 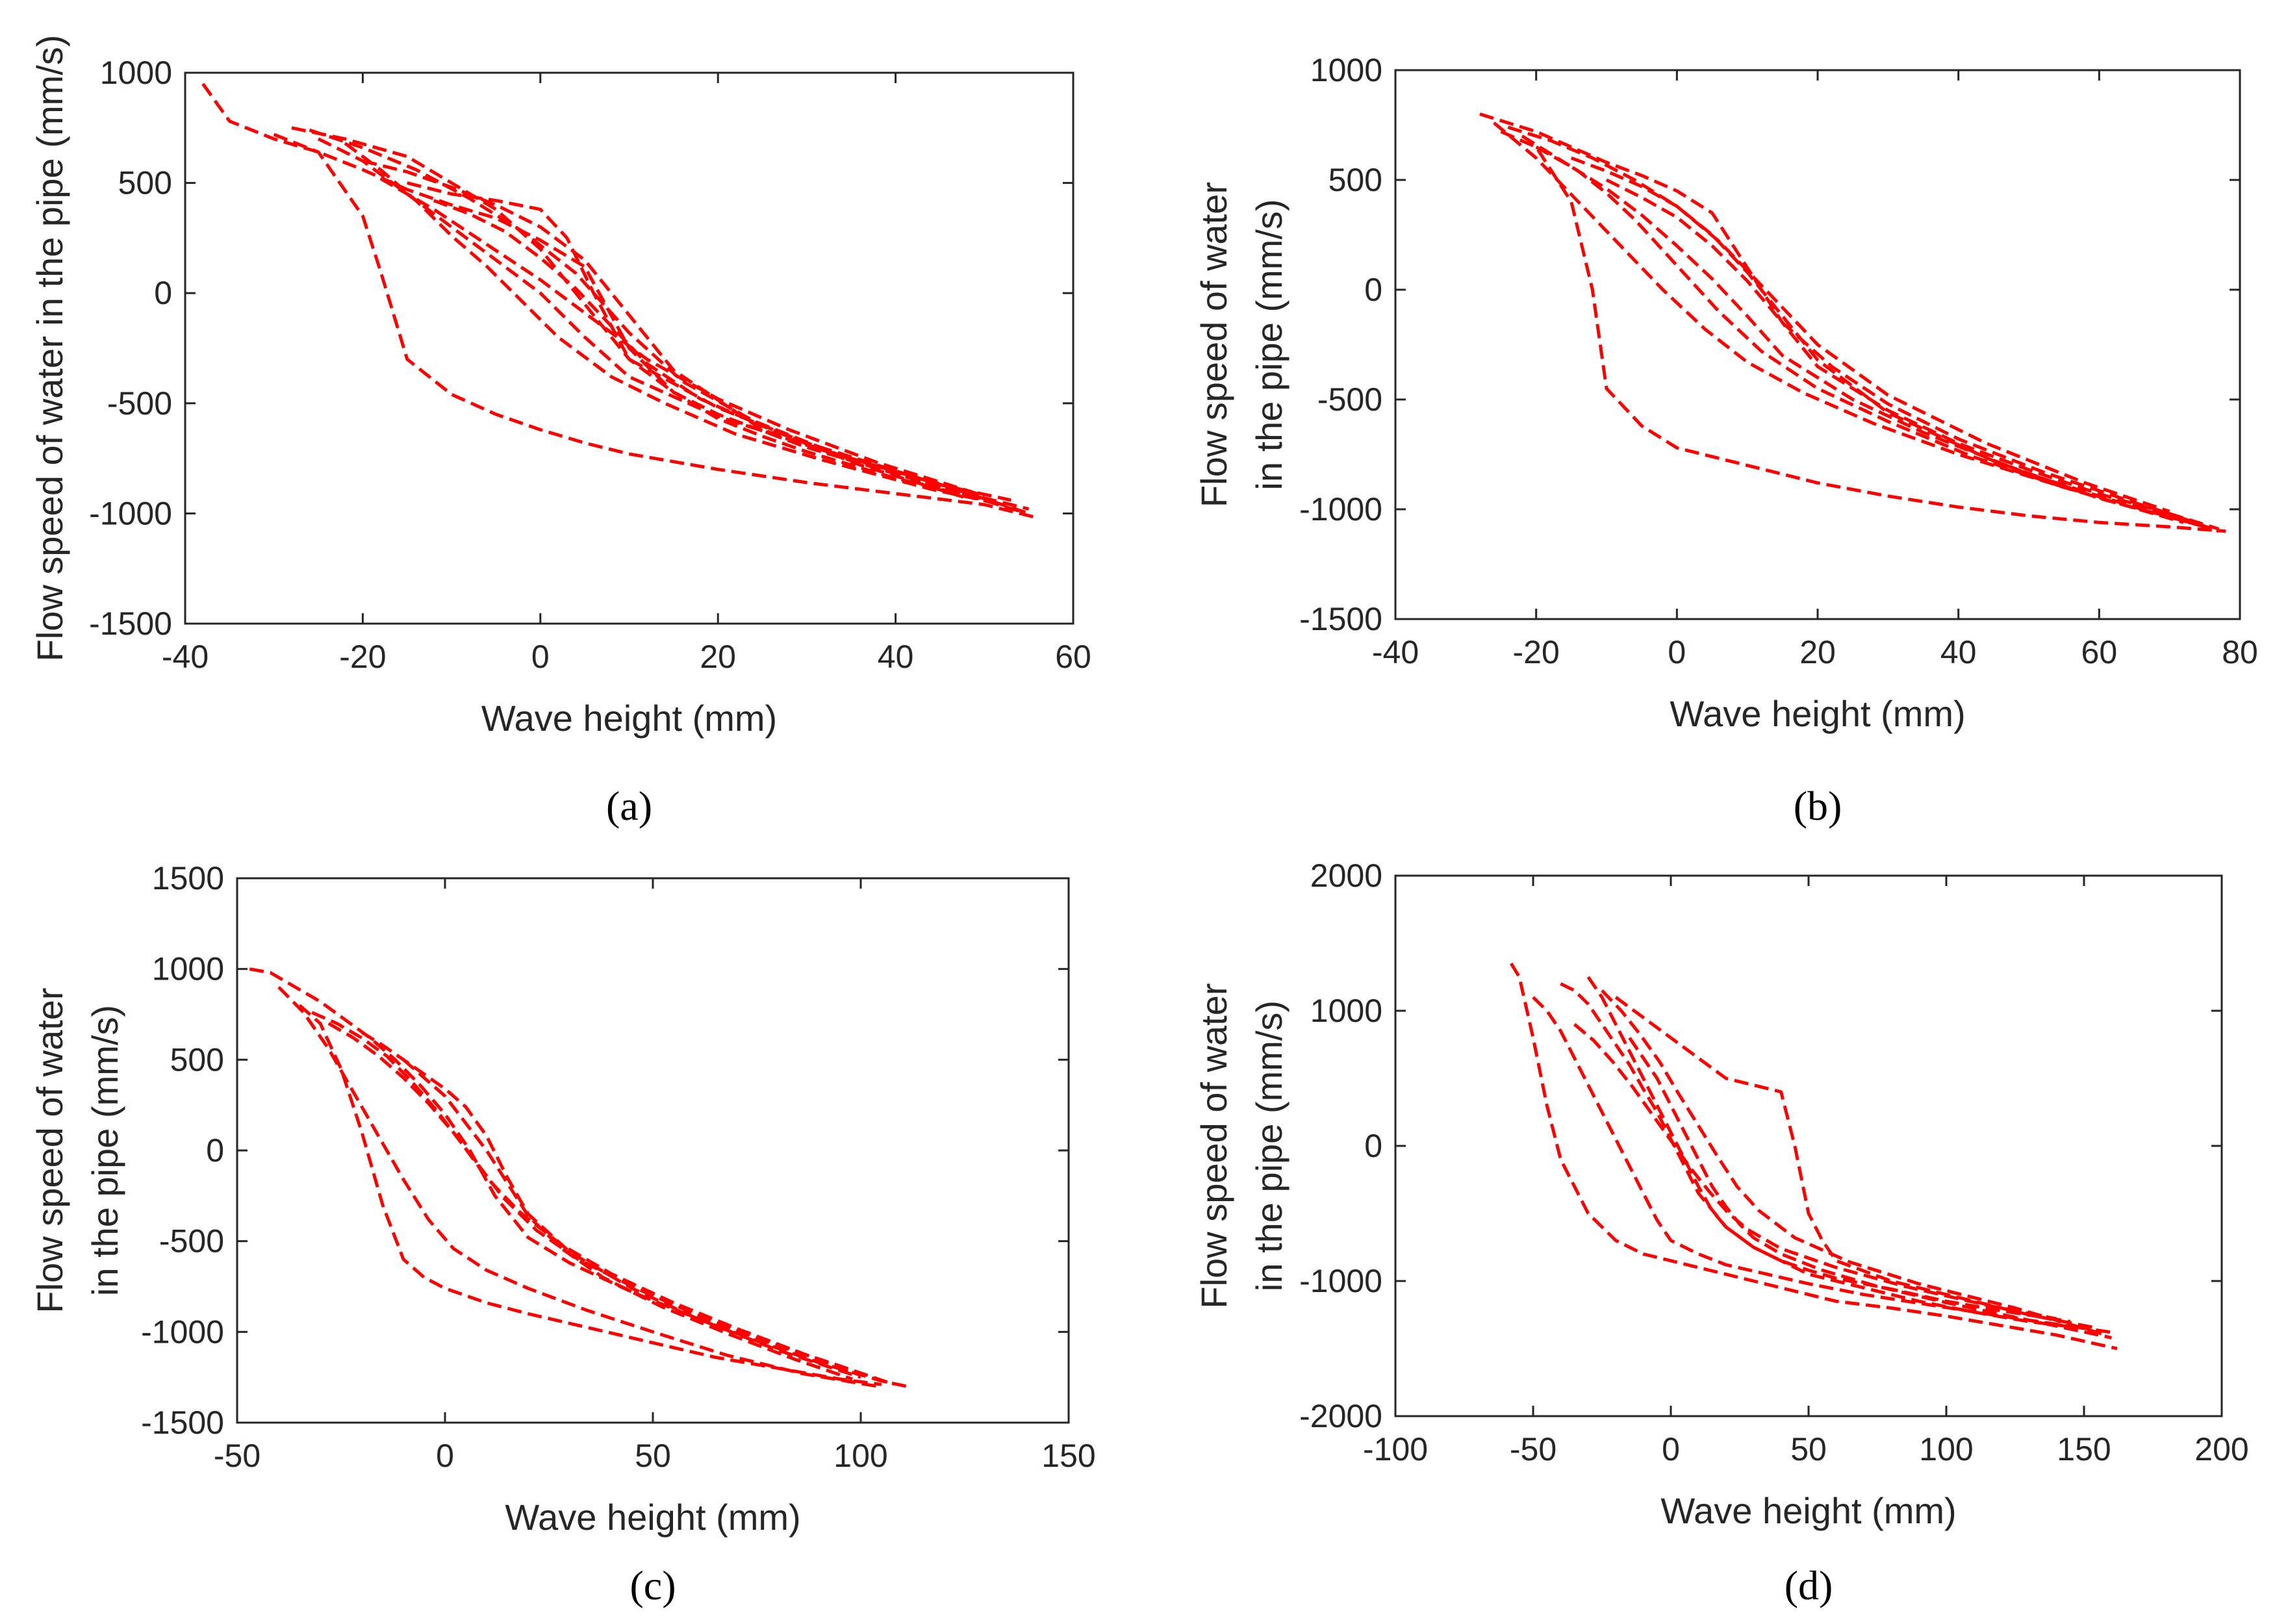 What do you see at coordinates (188, 878) in the screenshot?
I see `y-tick-label: 1500` at bounding box center [188, 878].